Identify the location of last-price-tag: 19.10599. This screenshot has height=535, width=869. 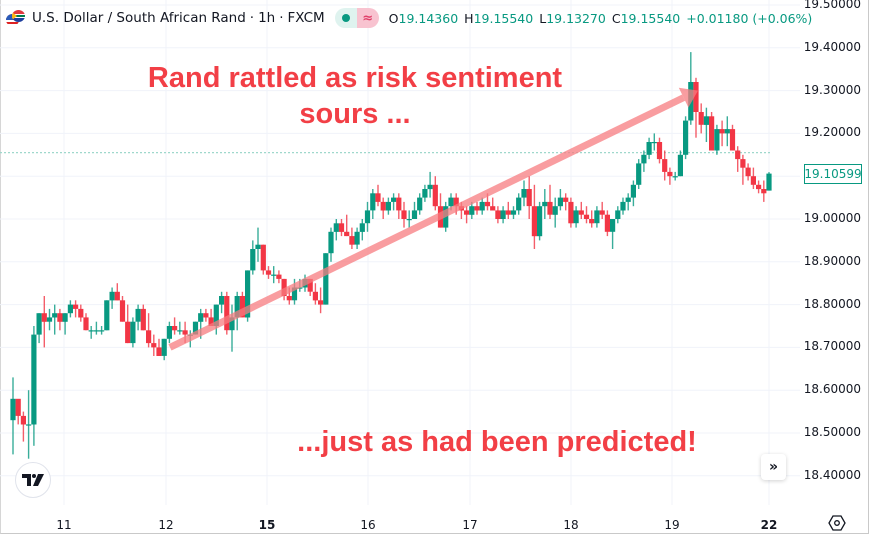
(833, 174).